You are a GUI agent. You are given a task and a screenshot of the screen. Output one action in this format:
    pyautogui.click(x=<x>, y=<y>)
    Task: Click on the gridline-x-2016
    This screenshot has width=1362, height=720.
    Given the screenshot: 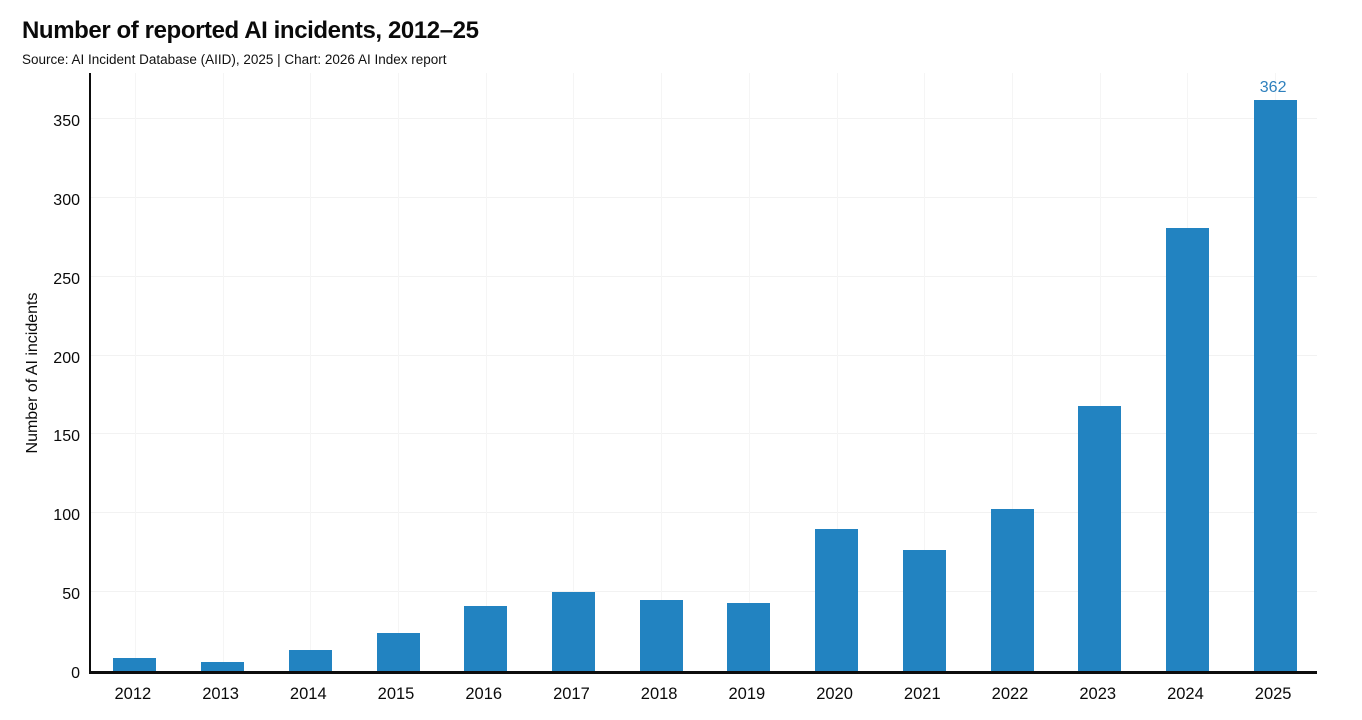 What is the action you would take?
    pyautogui.click(x=486, y=372)
    